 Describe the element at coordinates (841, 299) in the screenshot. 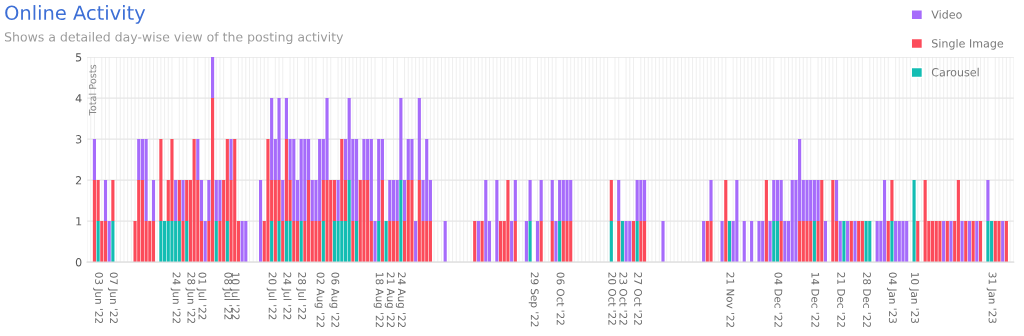

I see `x-tick-label: 21 Dec '22` at that location.